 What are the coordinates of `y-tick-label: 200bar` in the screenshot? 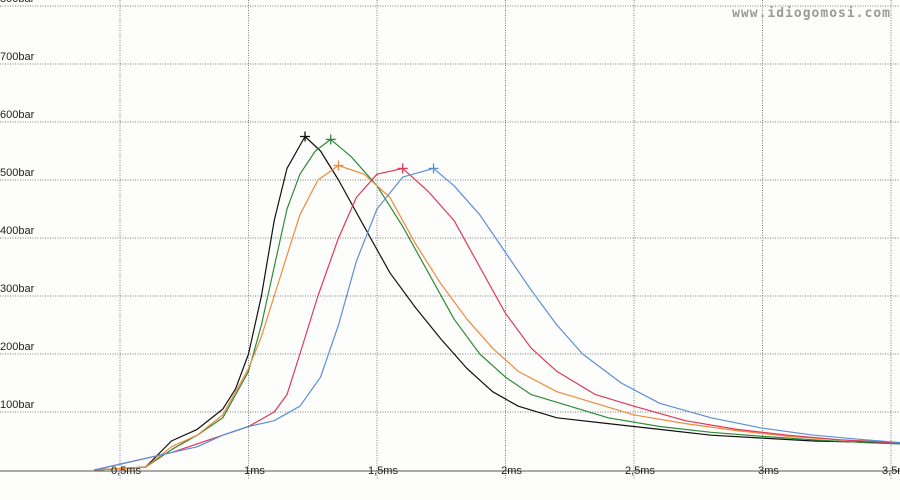 It's located at (17, 347).